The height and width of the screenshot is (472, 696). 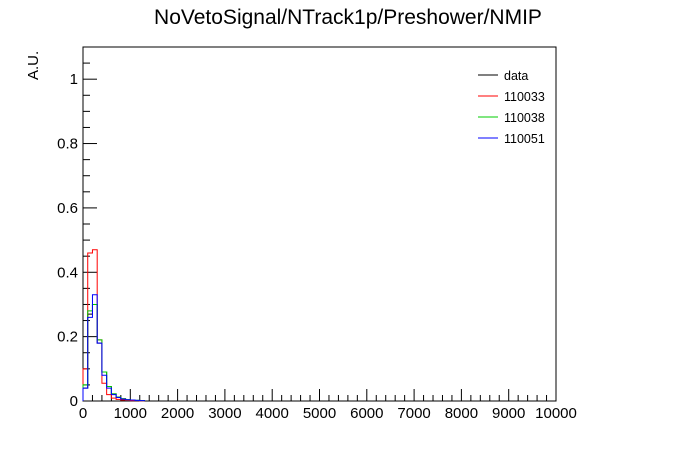 What do you see at coordinates (516, 76) in the screenshot?
I see `legend-label: data` at bounding box center [516, 76].